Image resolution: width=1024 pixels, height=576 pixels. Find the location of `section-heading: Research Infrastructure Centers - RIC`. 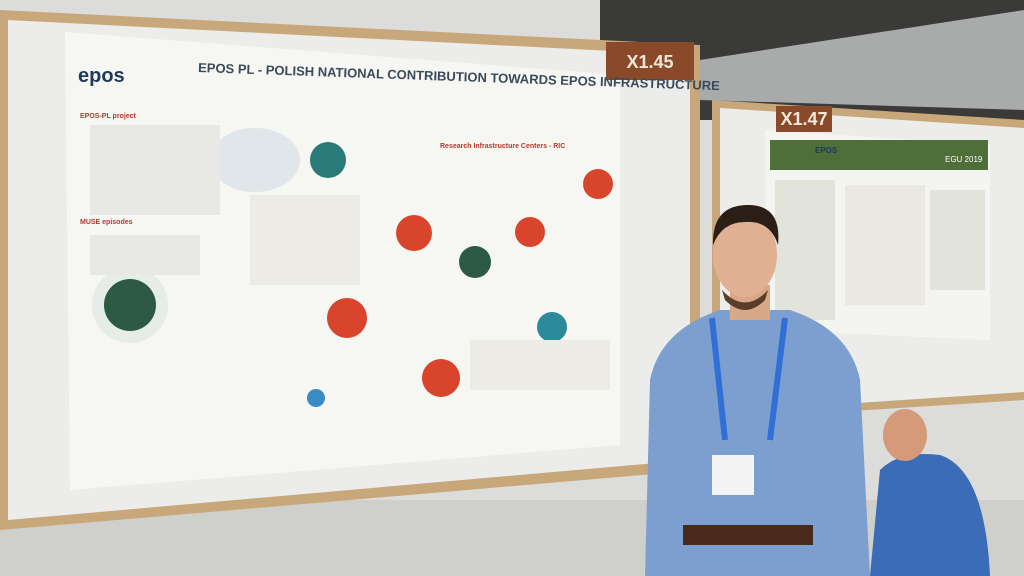

section-heading: Research Infrastructure Centers - RIC is located at coordinates (502, 146).